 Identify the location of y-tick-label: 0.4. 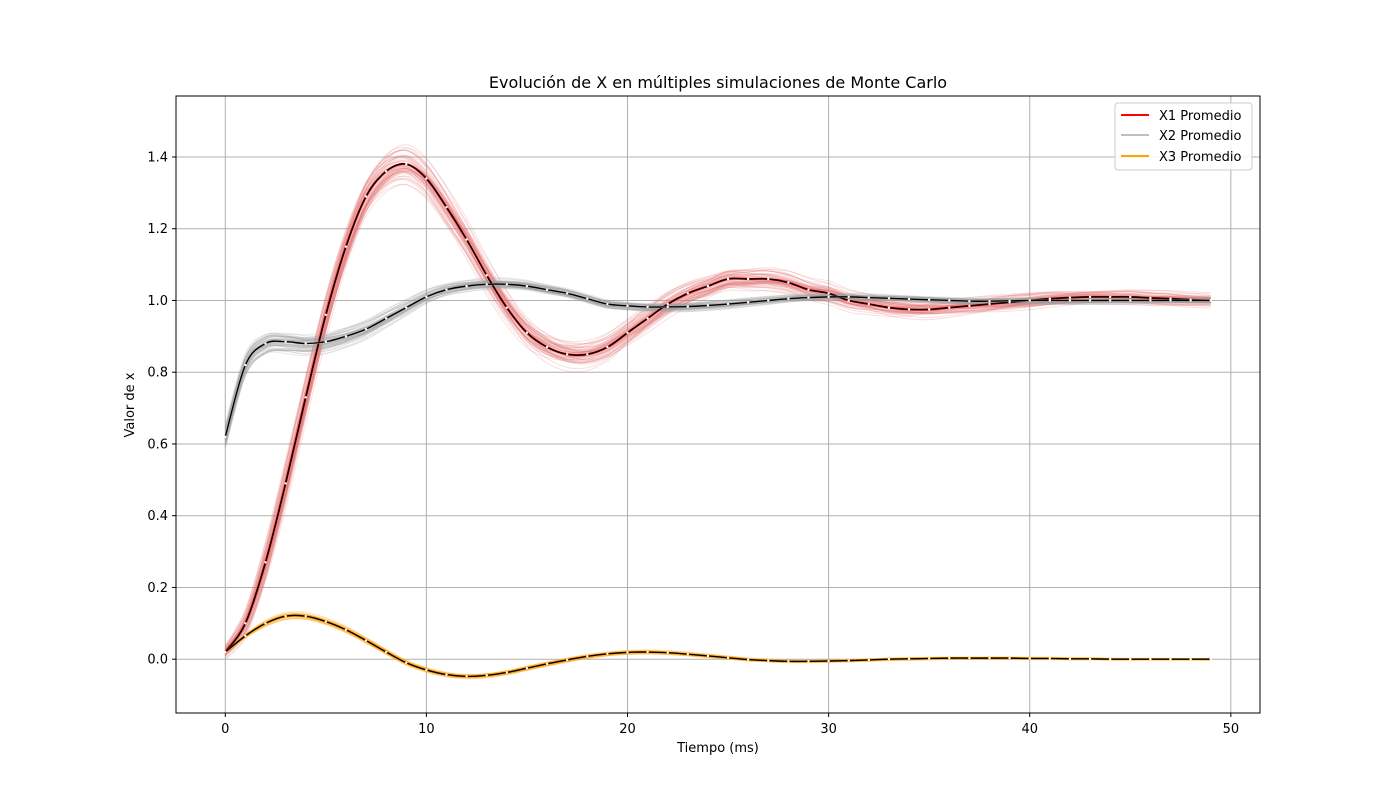
(157, 516).